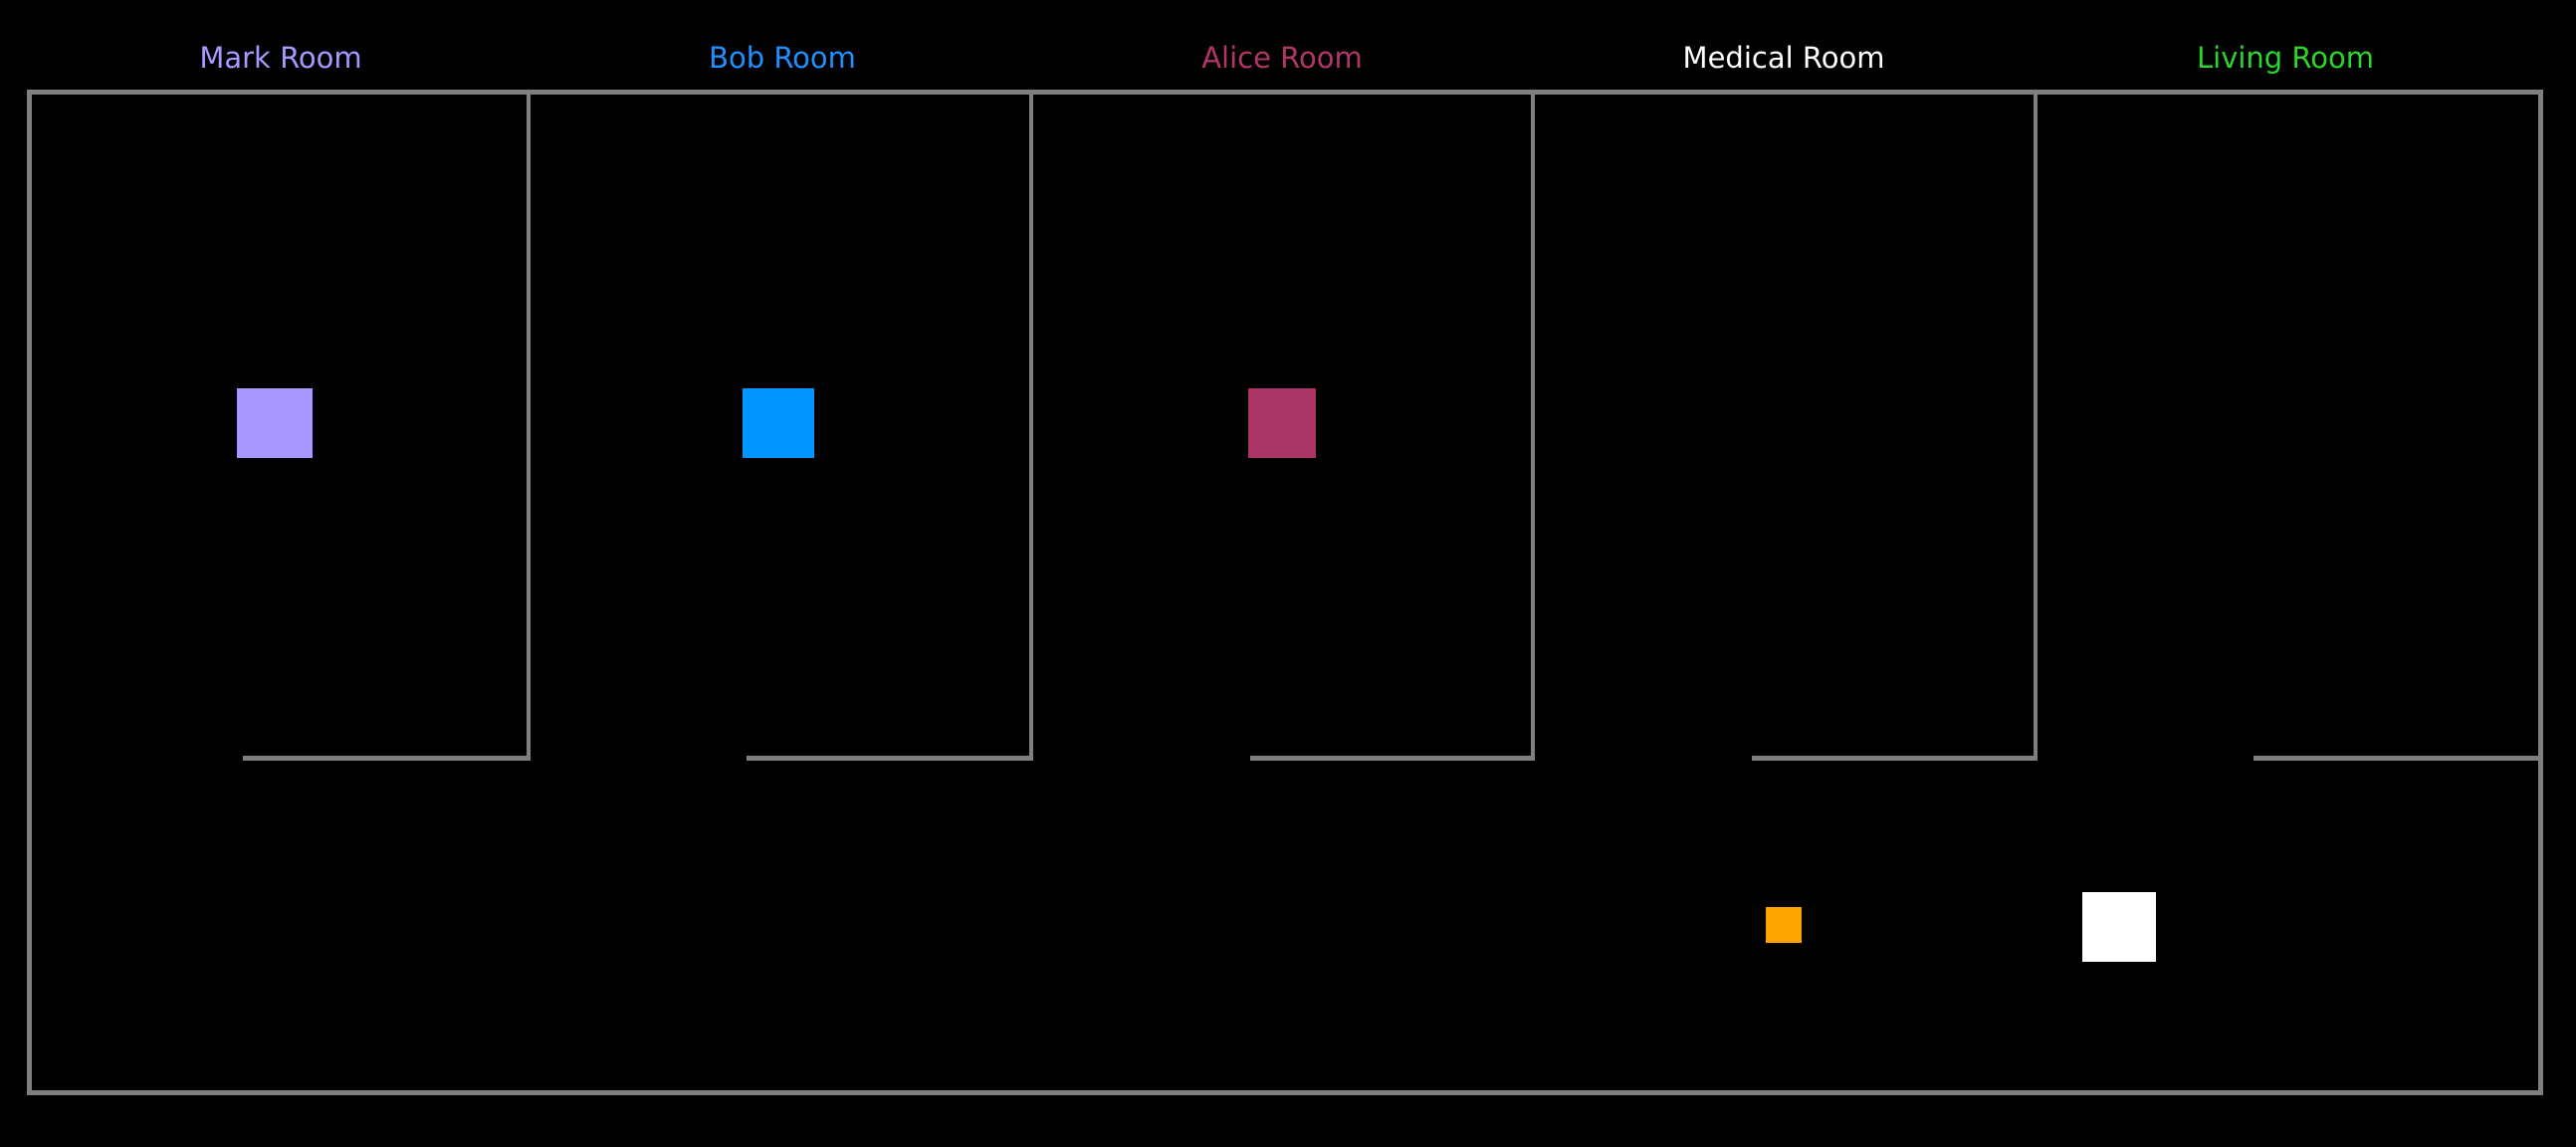 This screenshot has height=1147, width=2576. What do you see at coordinates (890, 758) in the screenshot?
I see `wall-bottom-bob` at bounding box center [890, 758].